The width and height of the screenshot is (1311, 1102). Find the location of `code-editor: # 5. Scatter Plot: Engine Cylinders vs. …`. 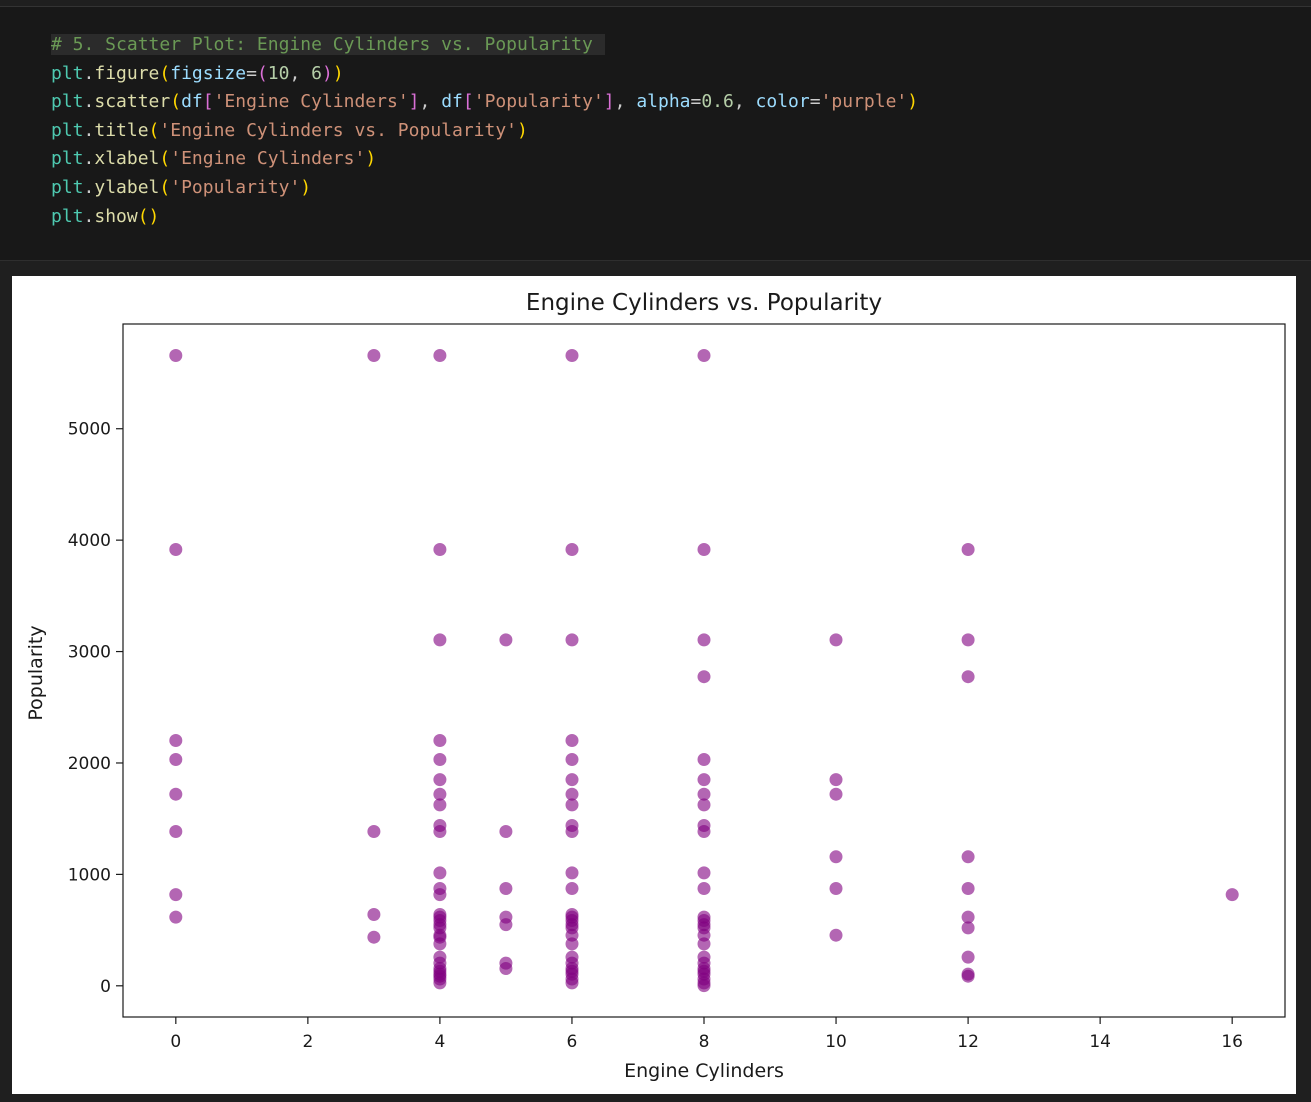

code-editor: # 5. Scatter Plot: Engine Cylinders vs. … is located at coordinates (484, 131).